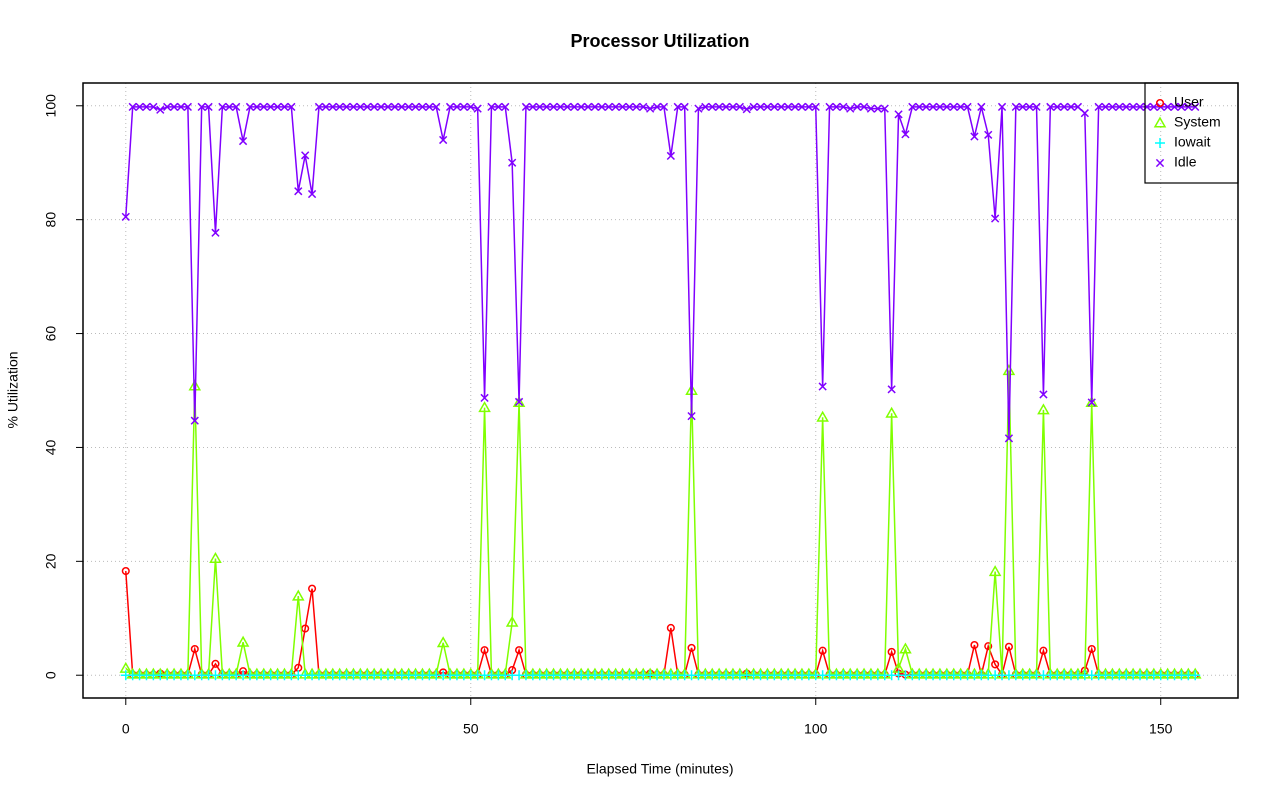  Describe the element at coordinates (51, 220) in the screenshot. I see `y-tick-label: 80` at that location.